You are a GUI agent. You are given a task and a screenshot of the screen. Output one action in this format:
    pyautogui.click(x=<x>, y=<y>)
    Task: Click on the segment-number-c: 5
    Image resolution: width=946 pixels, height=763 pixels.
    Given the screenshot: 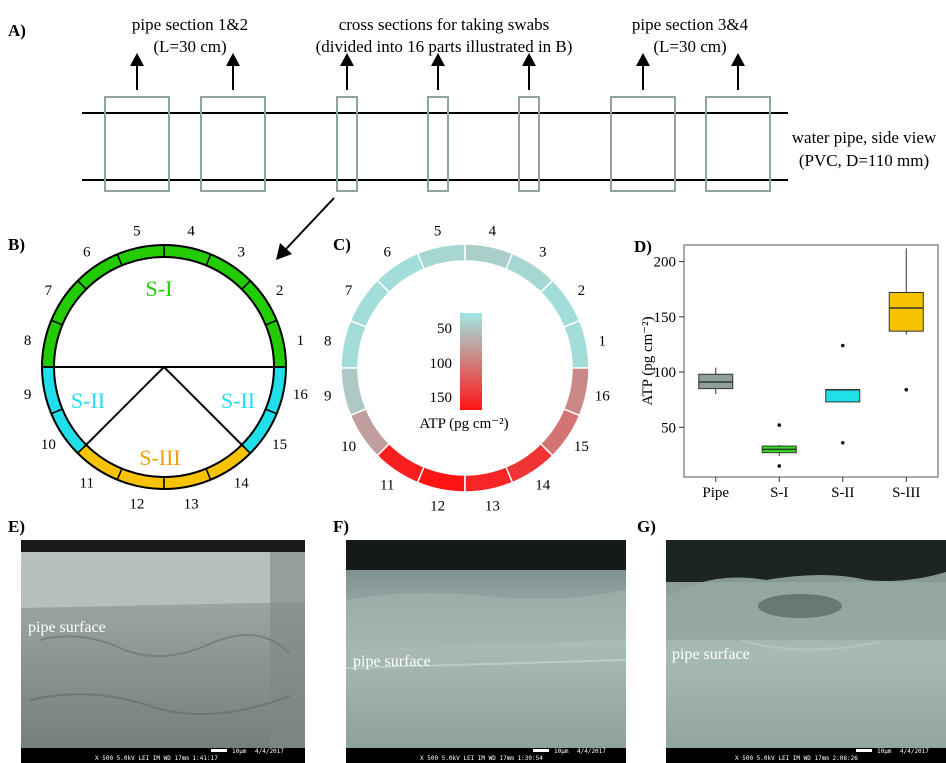 What is the action you would take?
    pyautogui.click(x=438, y=232)
    